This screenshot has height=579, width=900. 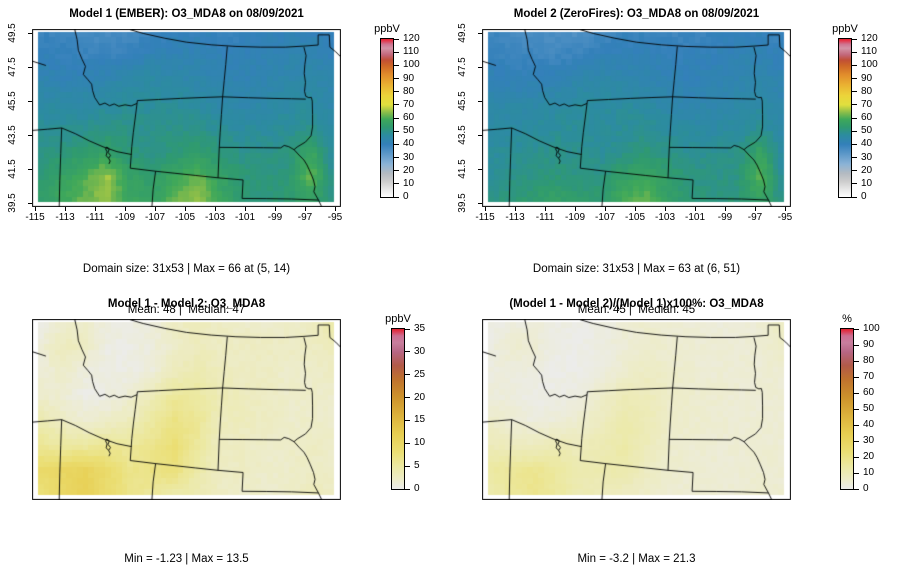 What do you see at coordinates (186, 304) in the screenshot?
I see `panel-title: Model 1 - Model 2: O3_MDA8` at bounding box center [186, 304].